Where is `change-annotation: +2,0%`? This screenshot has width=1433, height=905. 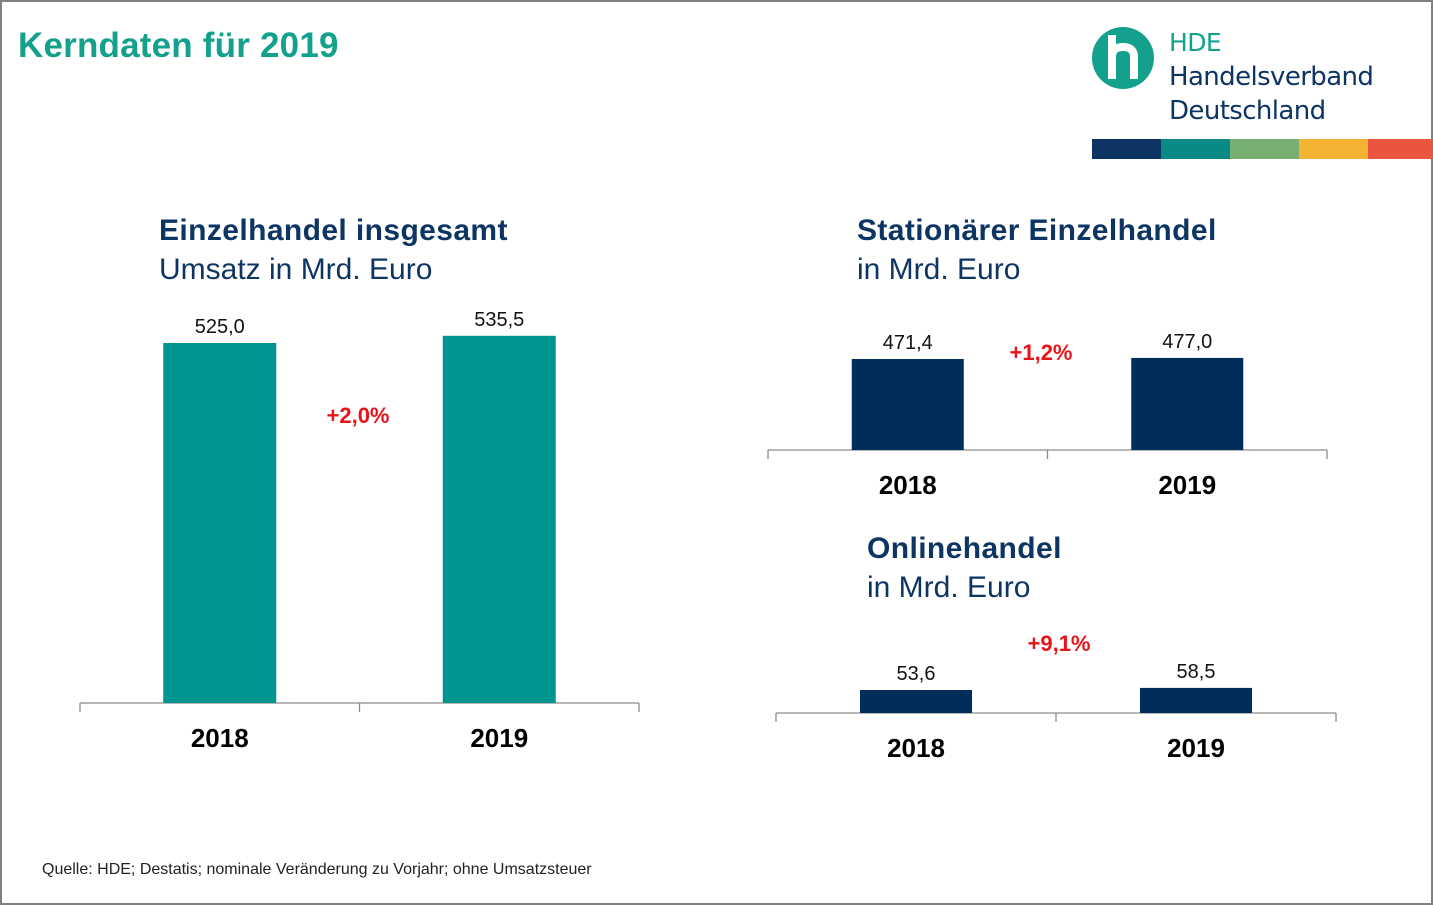 change-annotation: +2,0% is located at coordinates (358, 415).